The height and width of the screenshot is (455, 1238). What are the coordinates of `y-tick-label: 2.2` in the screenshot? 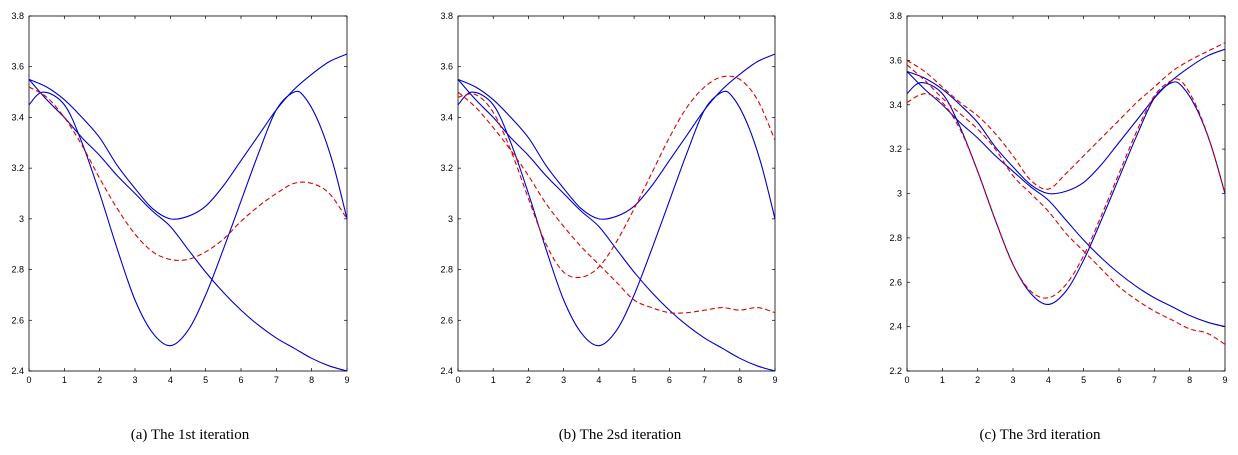 It's located at (895, 371).